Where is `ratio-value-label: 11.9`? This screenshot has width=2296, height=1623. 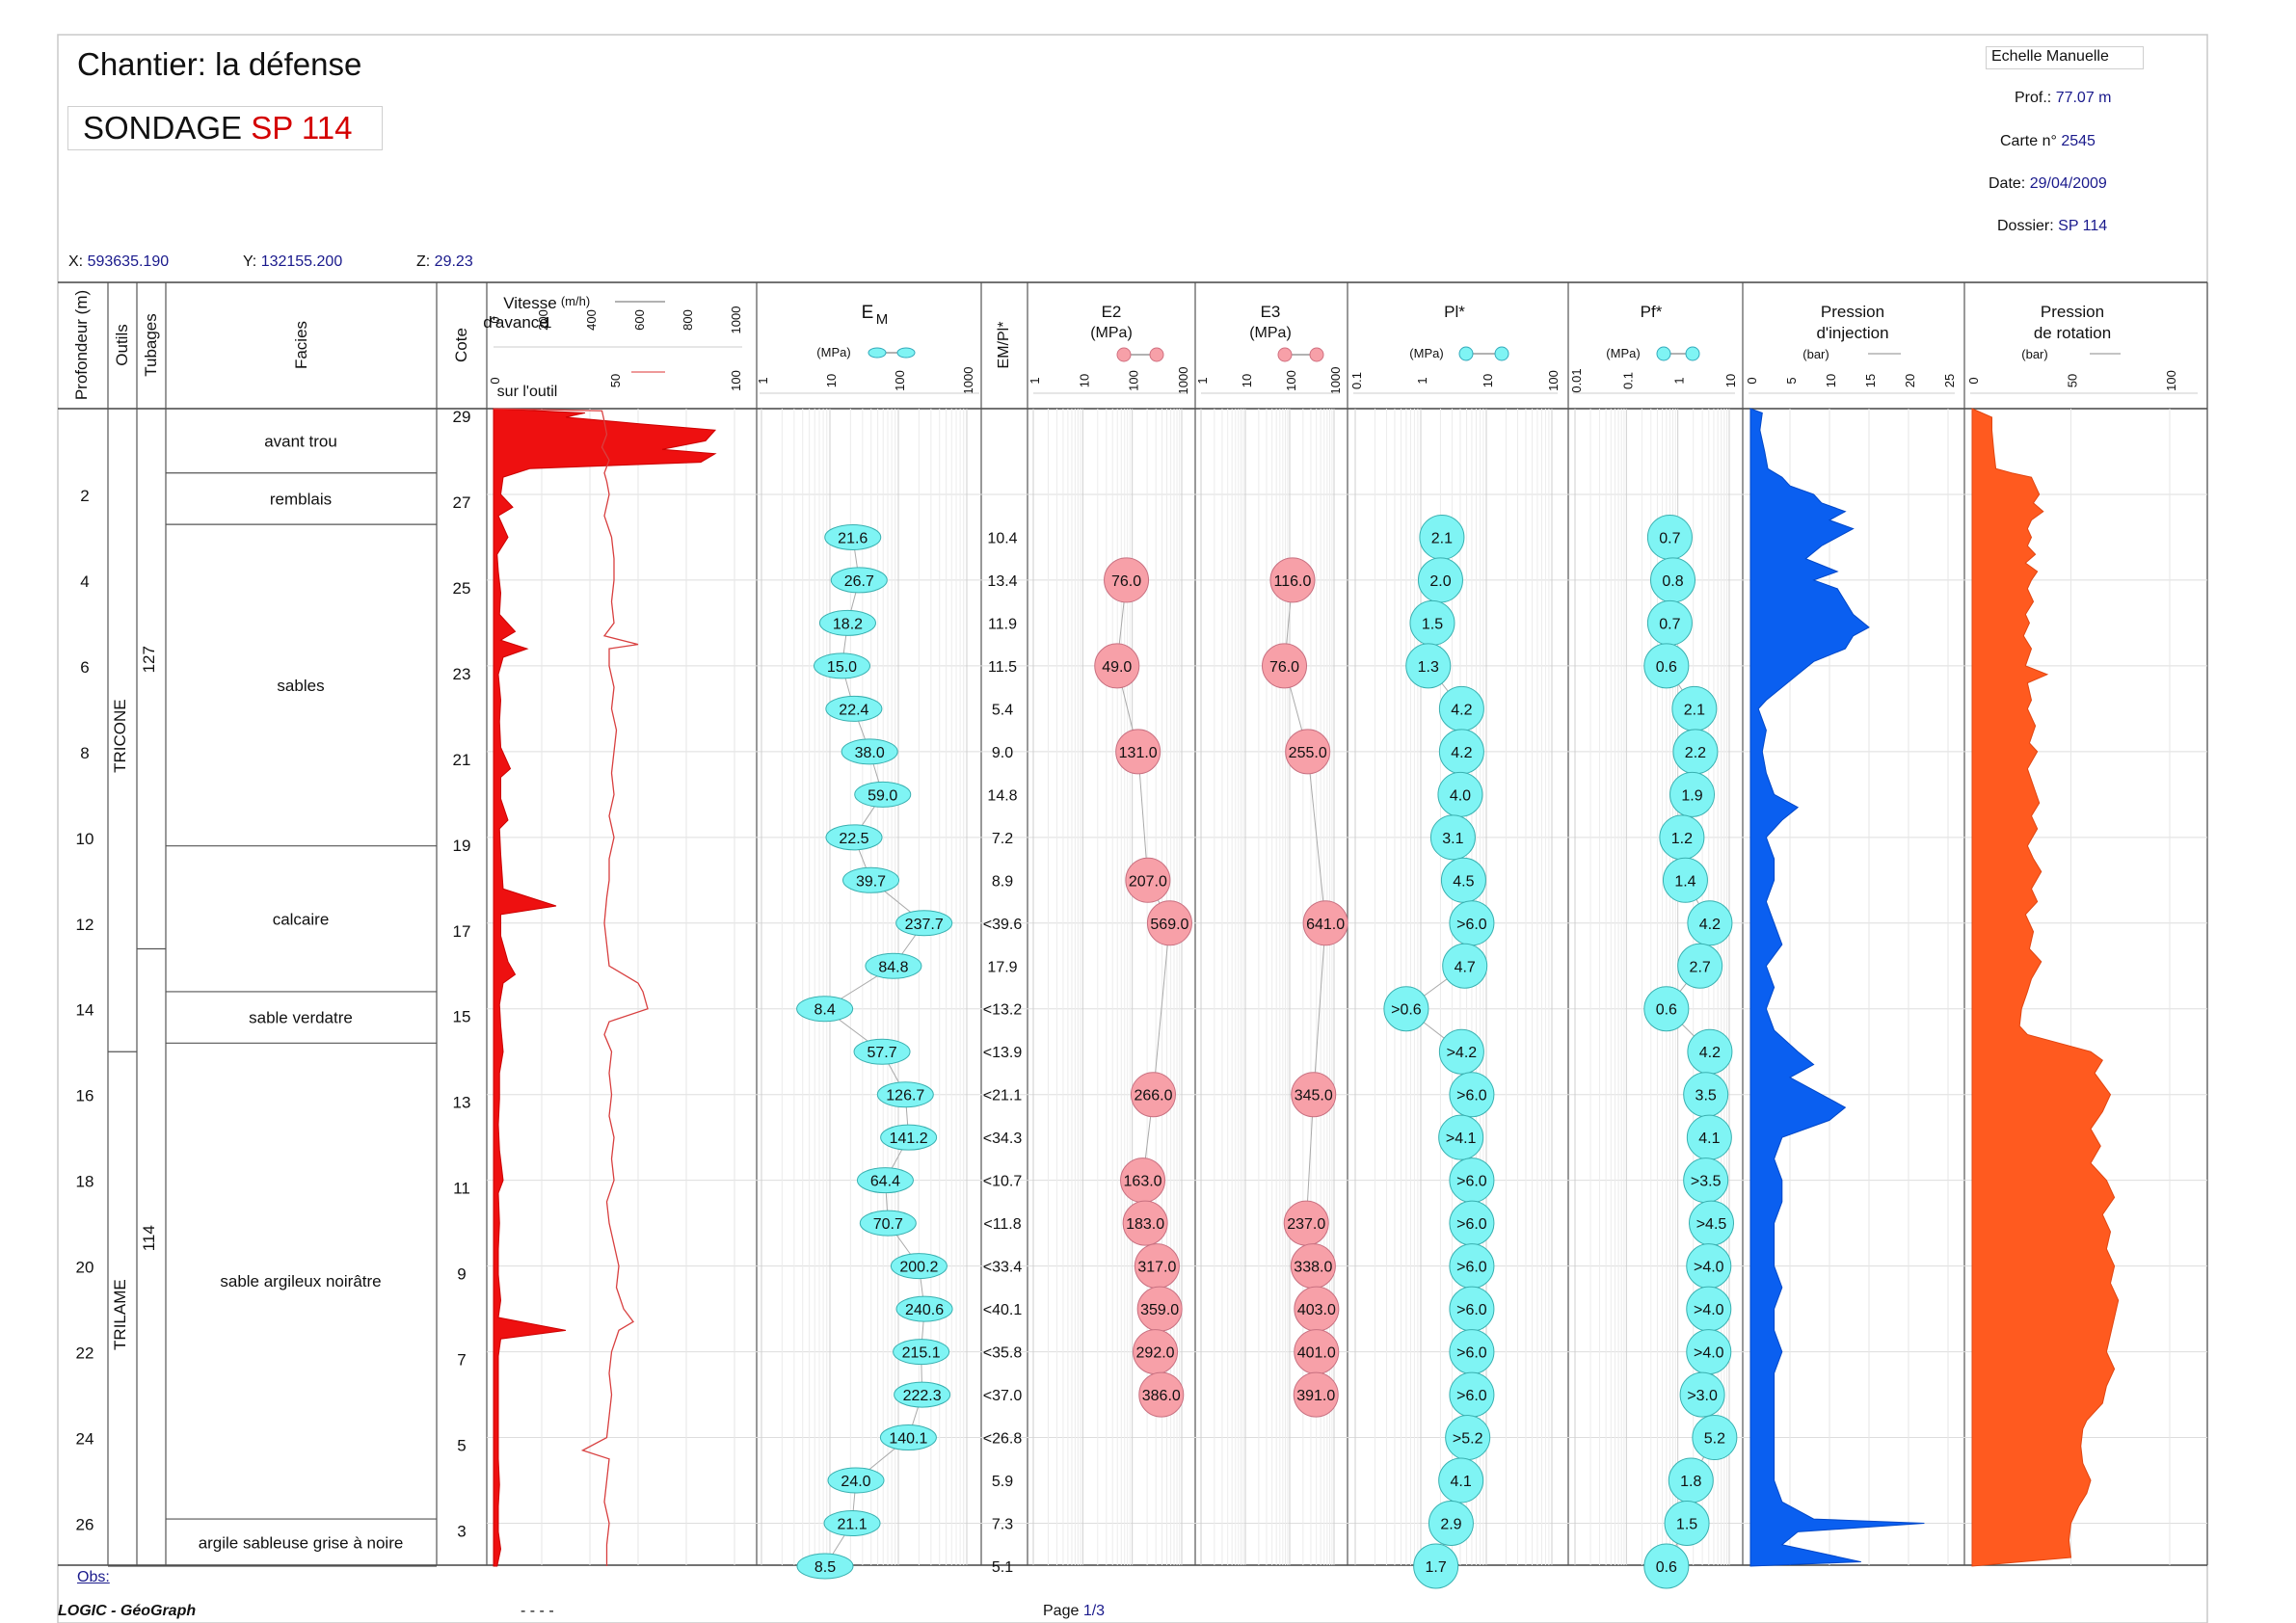
ratio-value-label: 11.9 is located at coordinates (1003, 624).